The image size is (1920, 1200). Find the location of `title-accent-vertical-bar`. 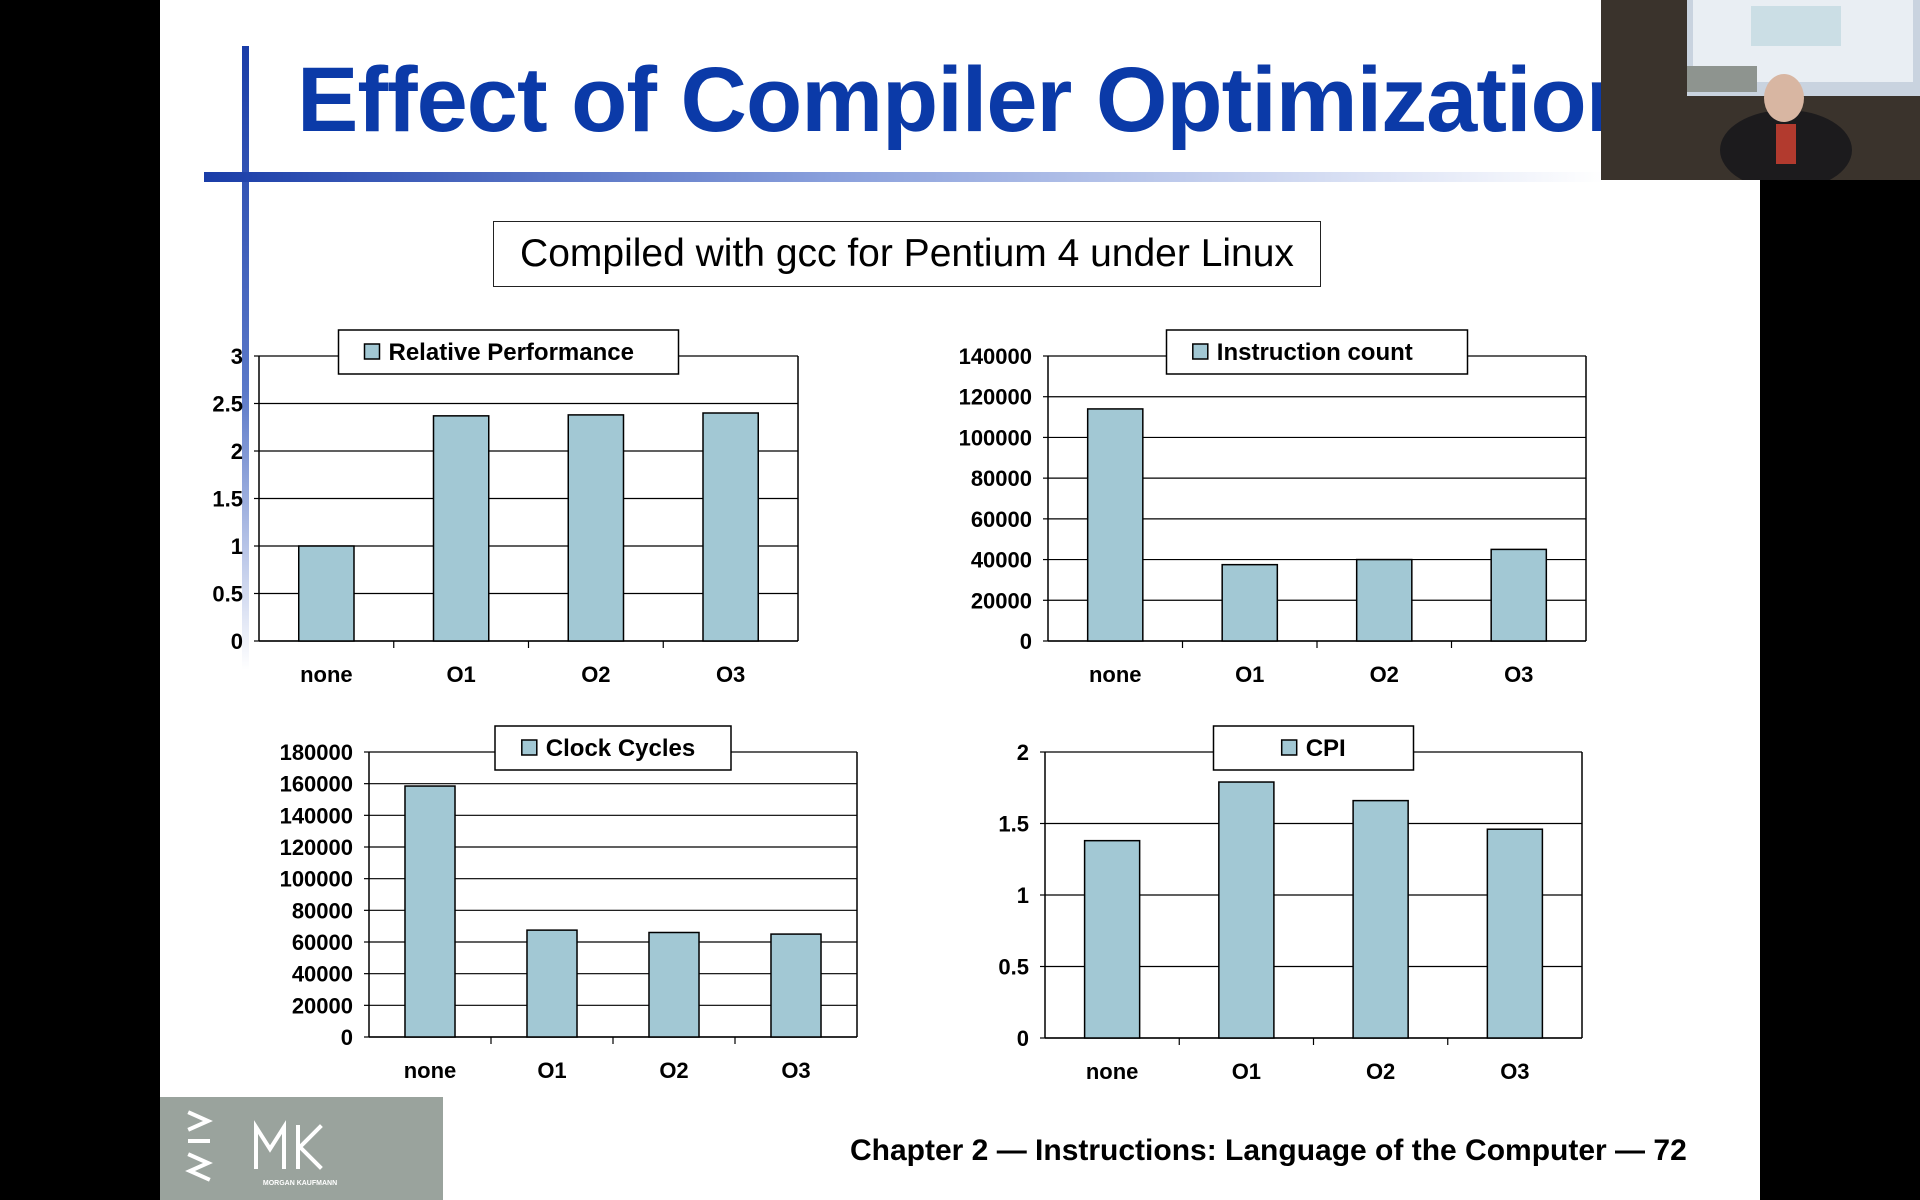

title-accent-vertical-bar is located at coordinates (245, 358).